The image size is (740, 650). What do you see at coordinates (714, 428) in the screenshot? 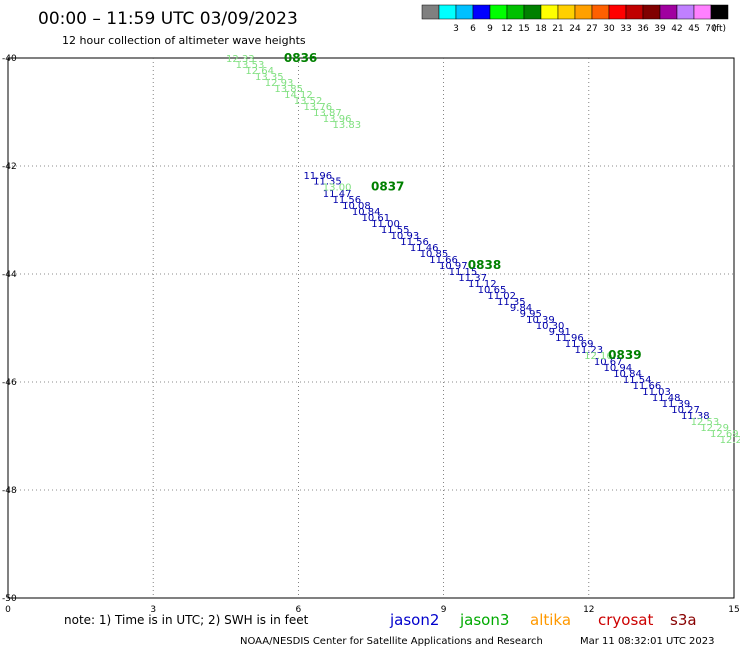
I see `jason3-wave-height-label: 12.29` at bounding box center [714, 428].